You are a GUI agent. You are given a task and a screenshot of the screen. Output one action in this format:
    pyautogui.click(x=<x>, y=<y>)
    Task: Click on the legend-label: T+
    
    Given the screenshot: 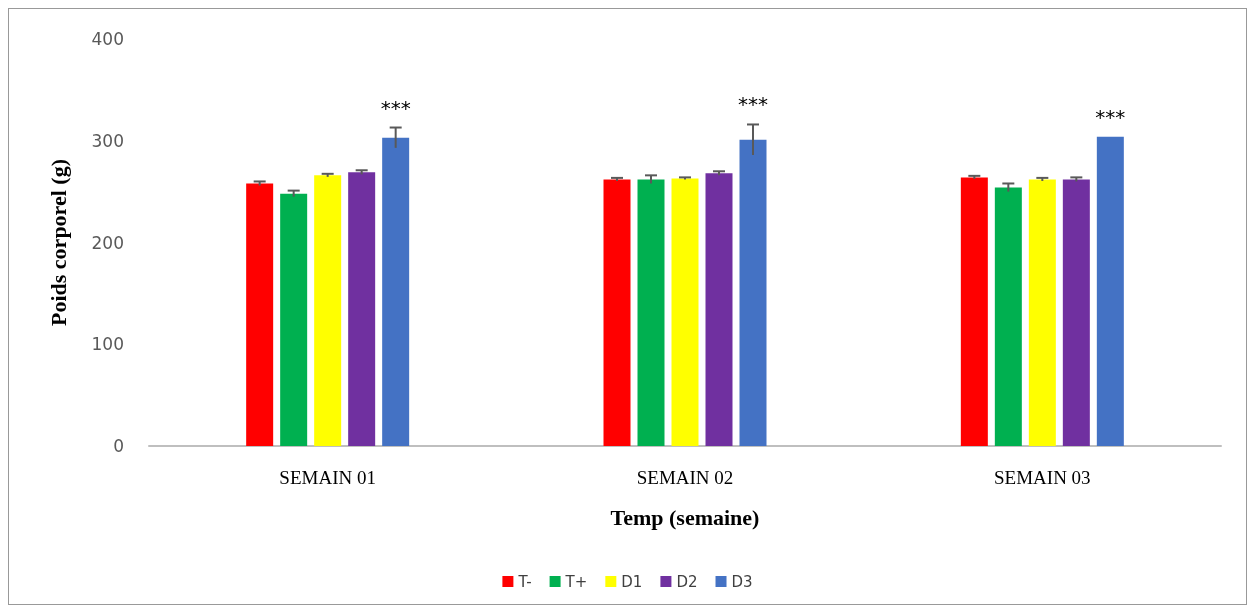 What is the action you would take?
    pyautogui.click(x=576, y=581)
    